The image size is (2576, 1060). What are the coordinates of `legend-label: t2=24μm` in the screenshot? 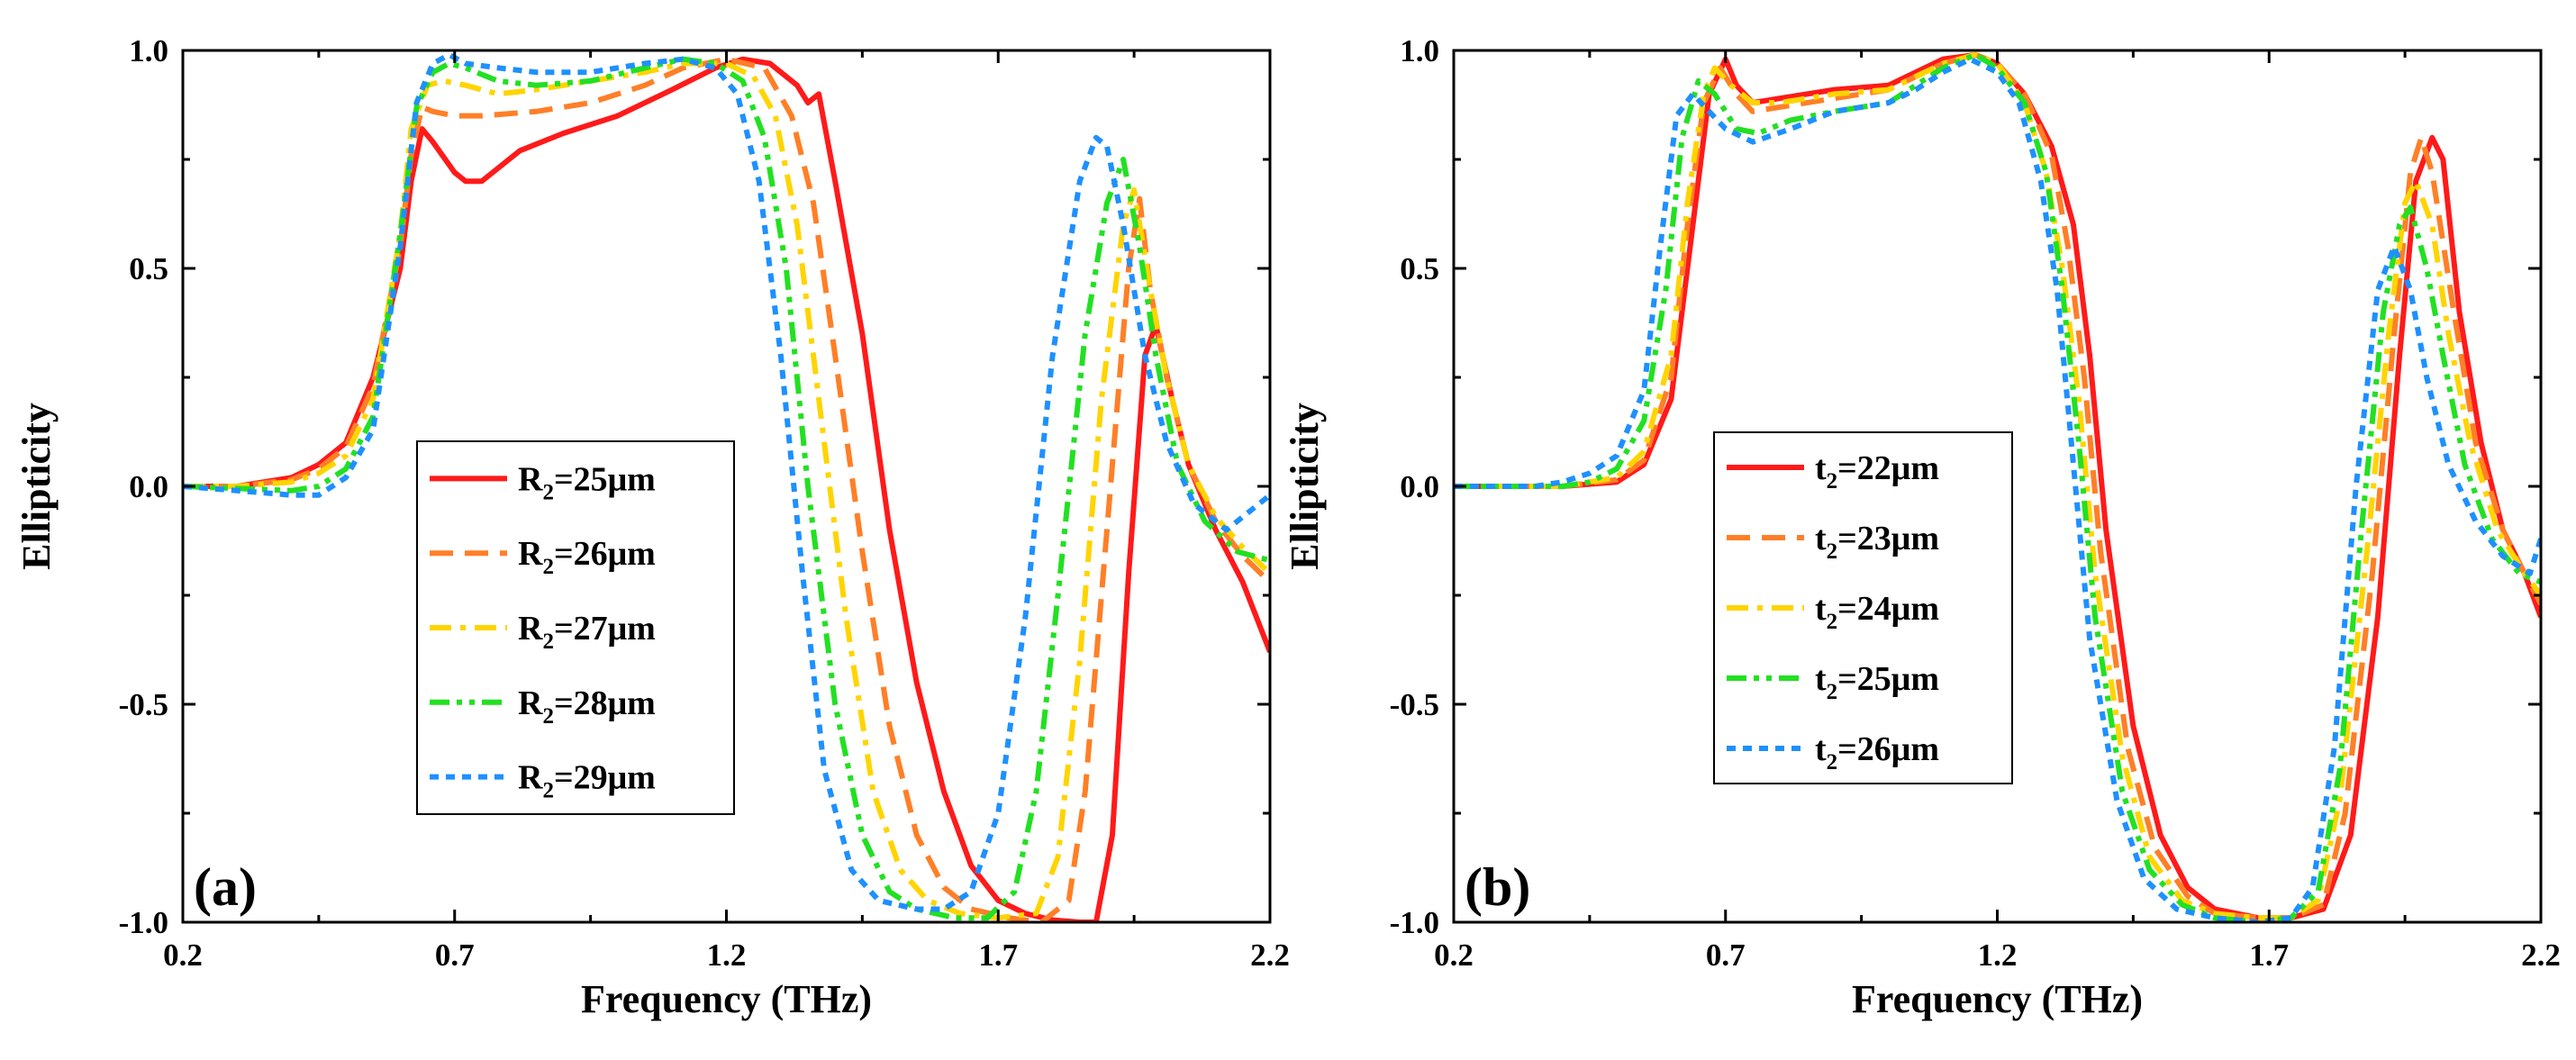 It's located at (1877, 612).